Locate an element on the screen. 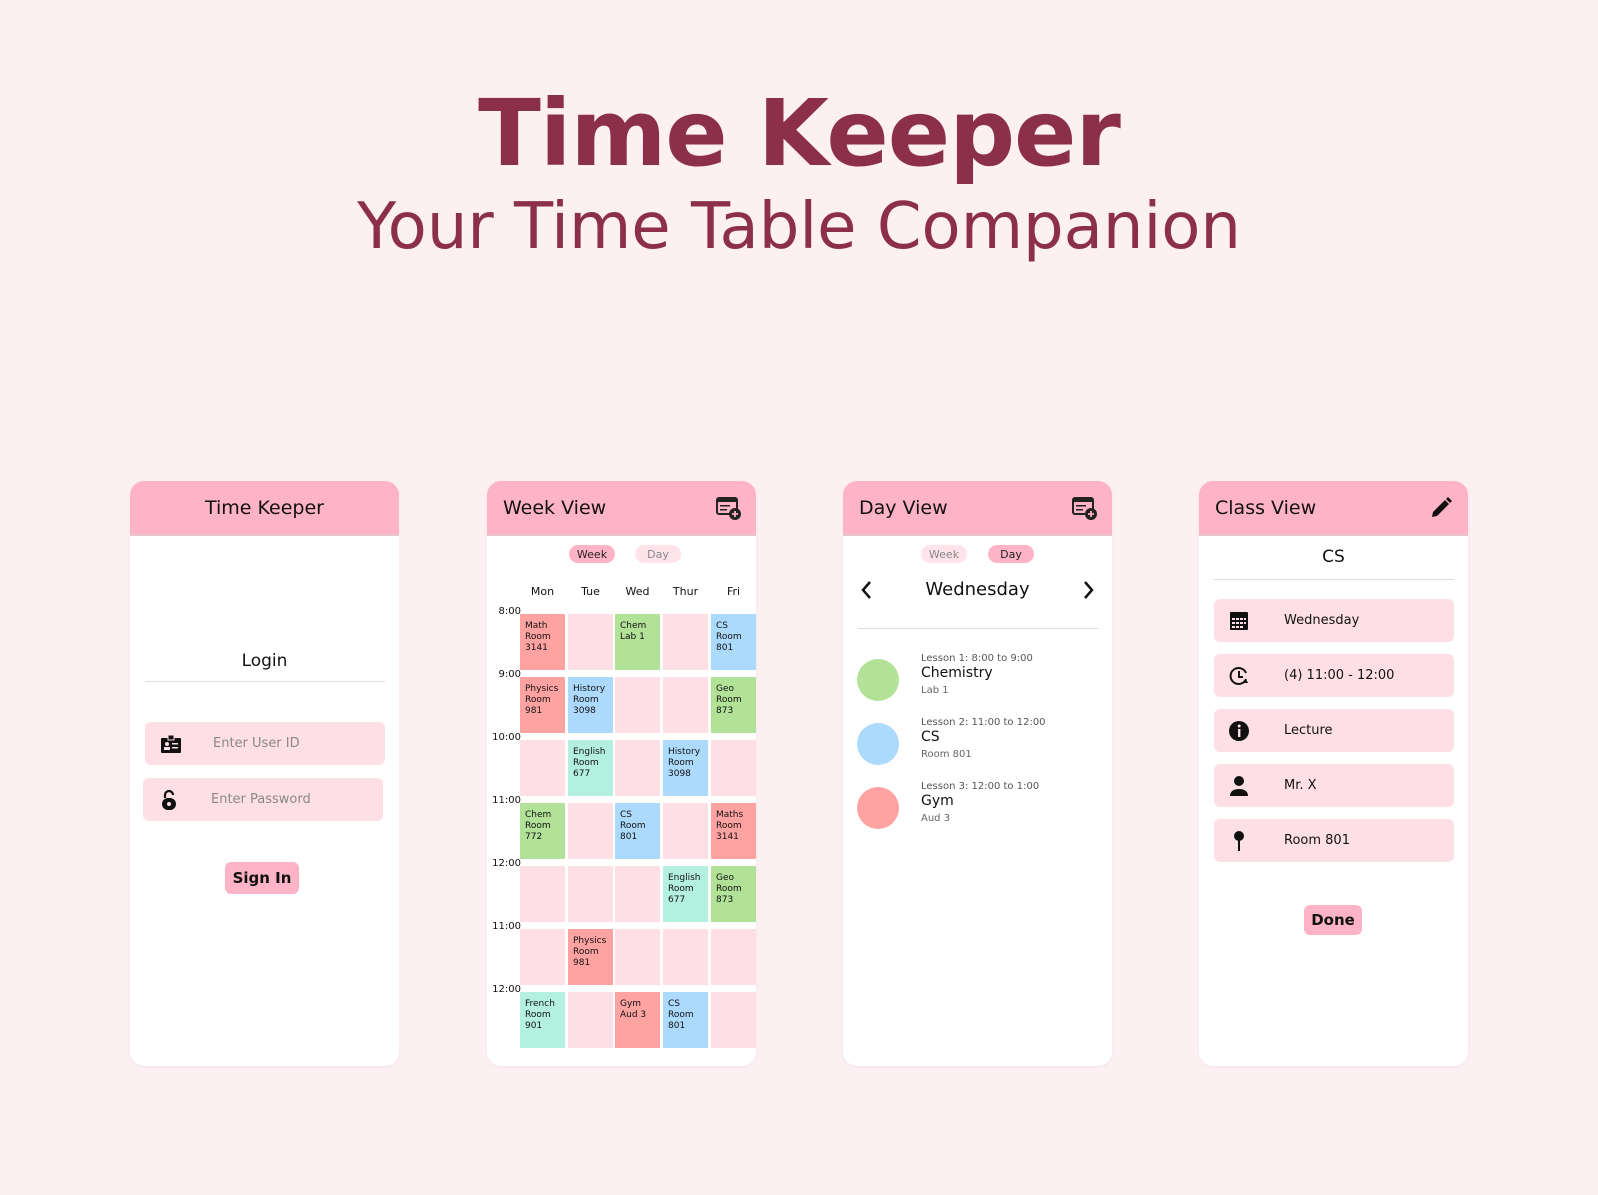  class-time: (4) 11:00 - 12:00 is located at coordinates (1339, 675).